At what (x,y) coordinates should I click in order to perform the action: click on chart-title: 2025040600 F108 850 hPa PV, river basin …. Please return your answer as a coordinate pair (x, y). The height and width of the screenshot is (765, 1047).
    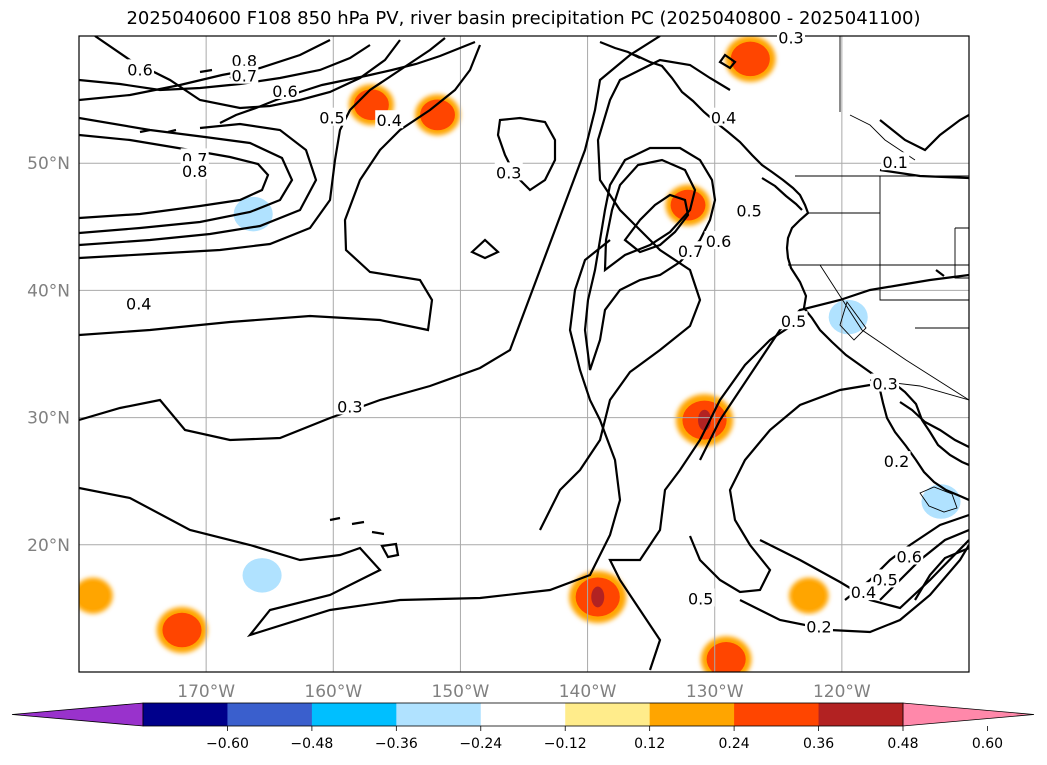
    Looking at the image, I should click on (523, 18).